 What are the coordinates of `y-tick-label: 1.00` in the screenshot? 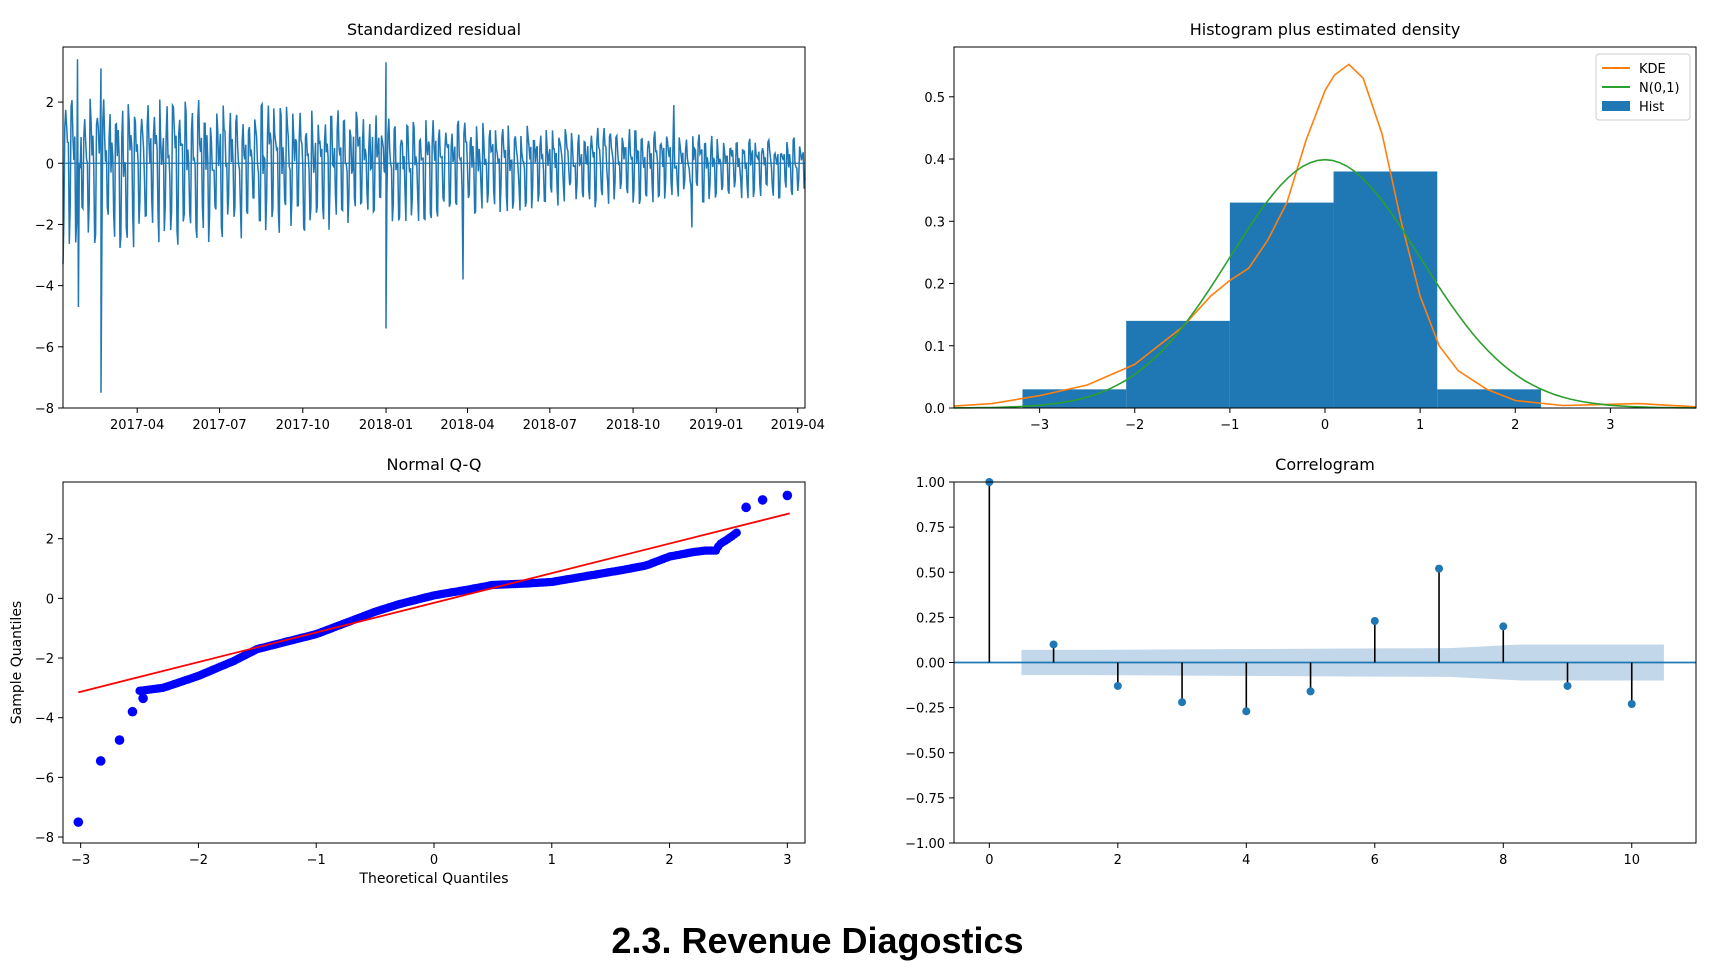 It's located at (930, 483).